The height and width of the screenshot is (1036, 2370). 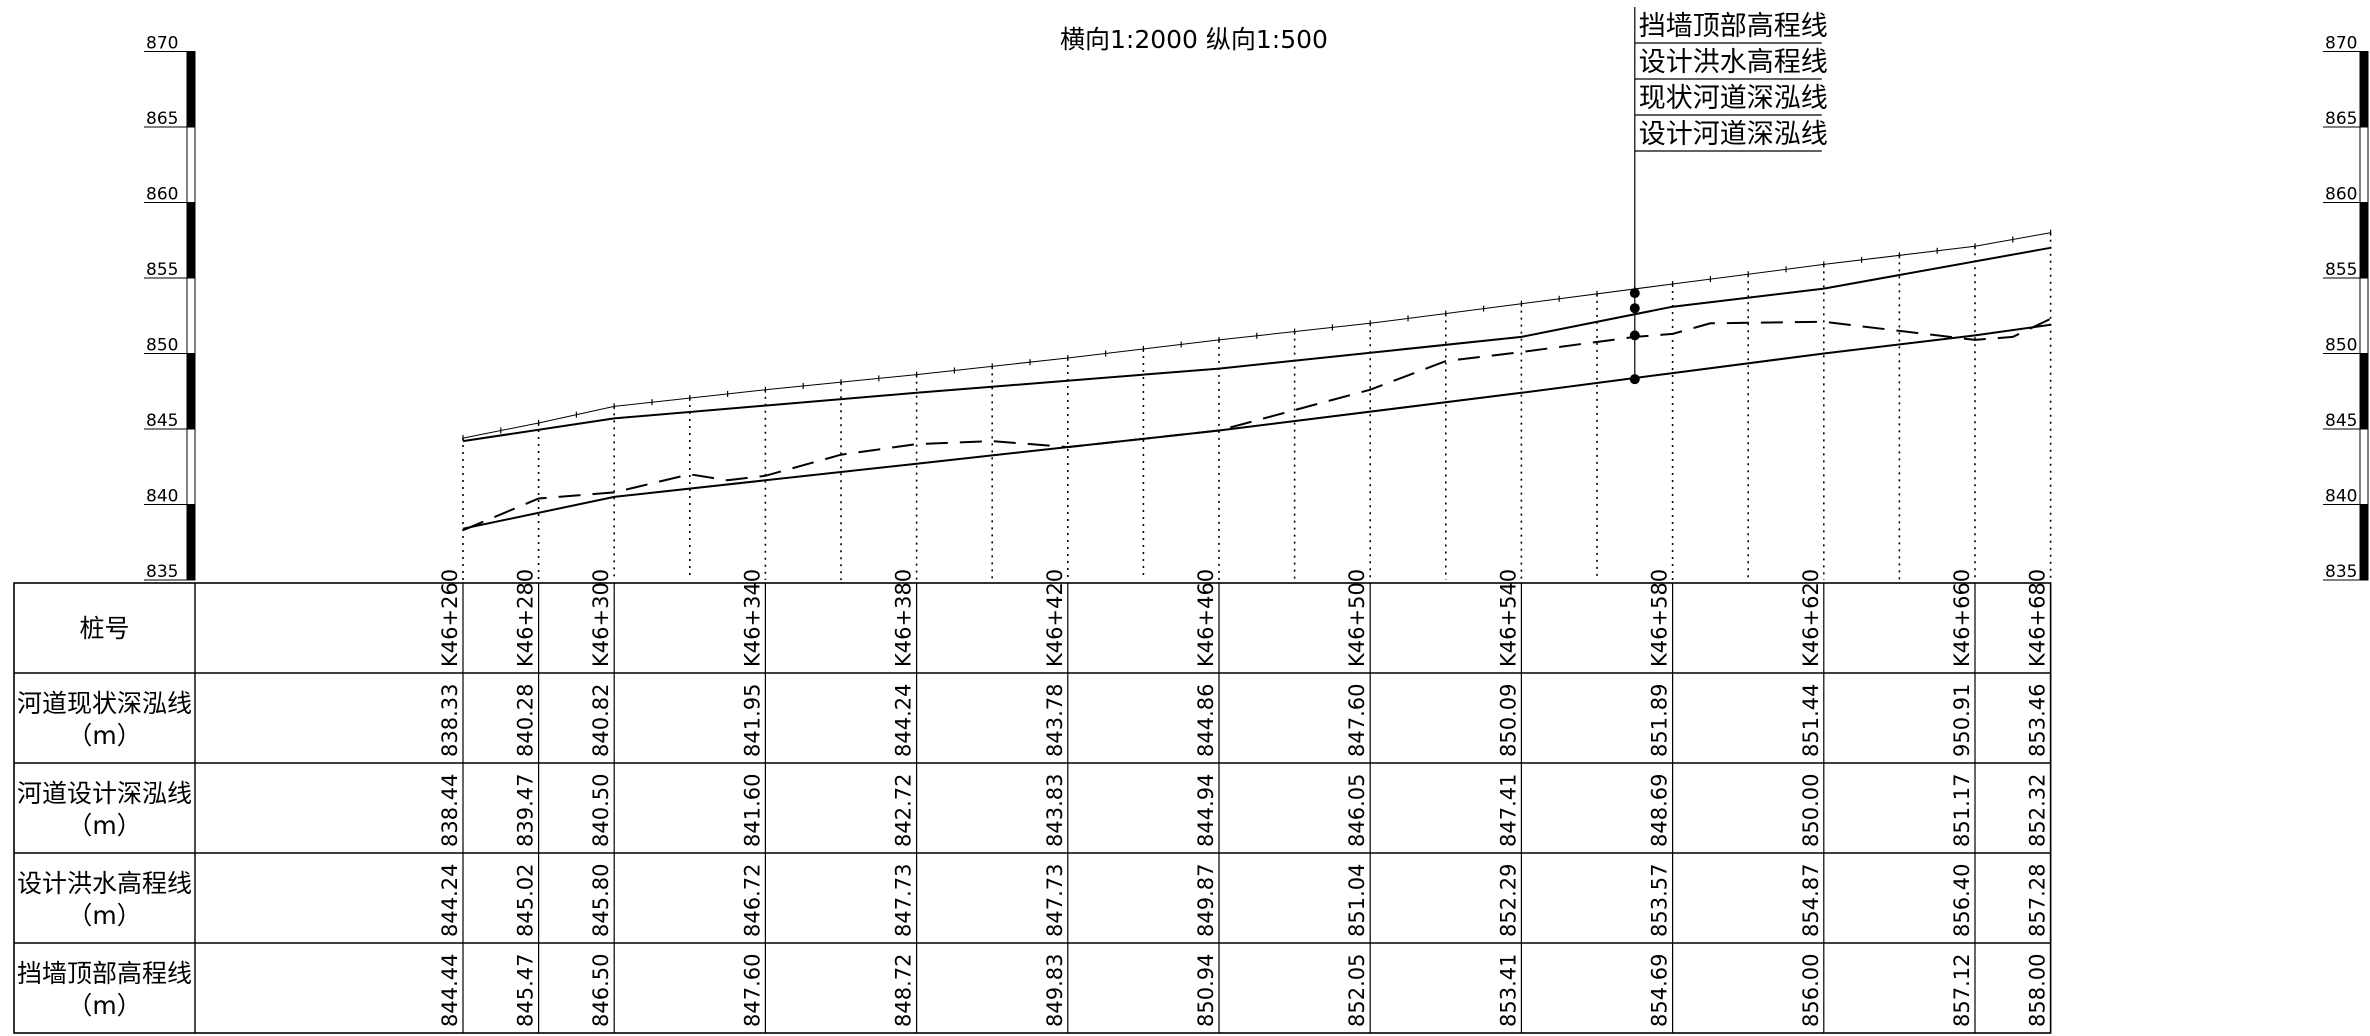 I want to click on row-header-label: 挡墙顶部高程线, so click(x=104, y=973).